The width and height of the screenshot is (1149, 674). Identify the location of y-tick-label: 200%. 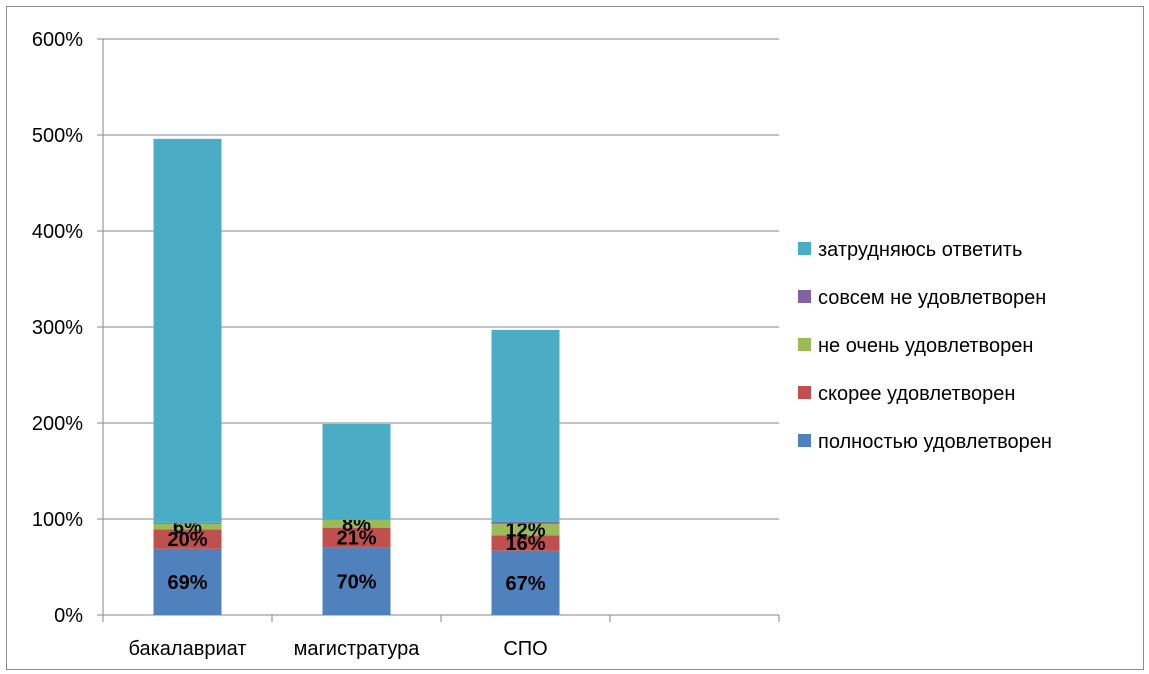
(57, 424).